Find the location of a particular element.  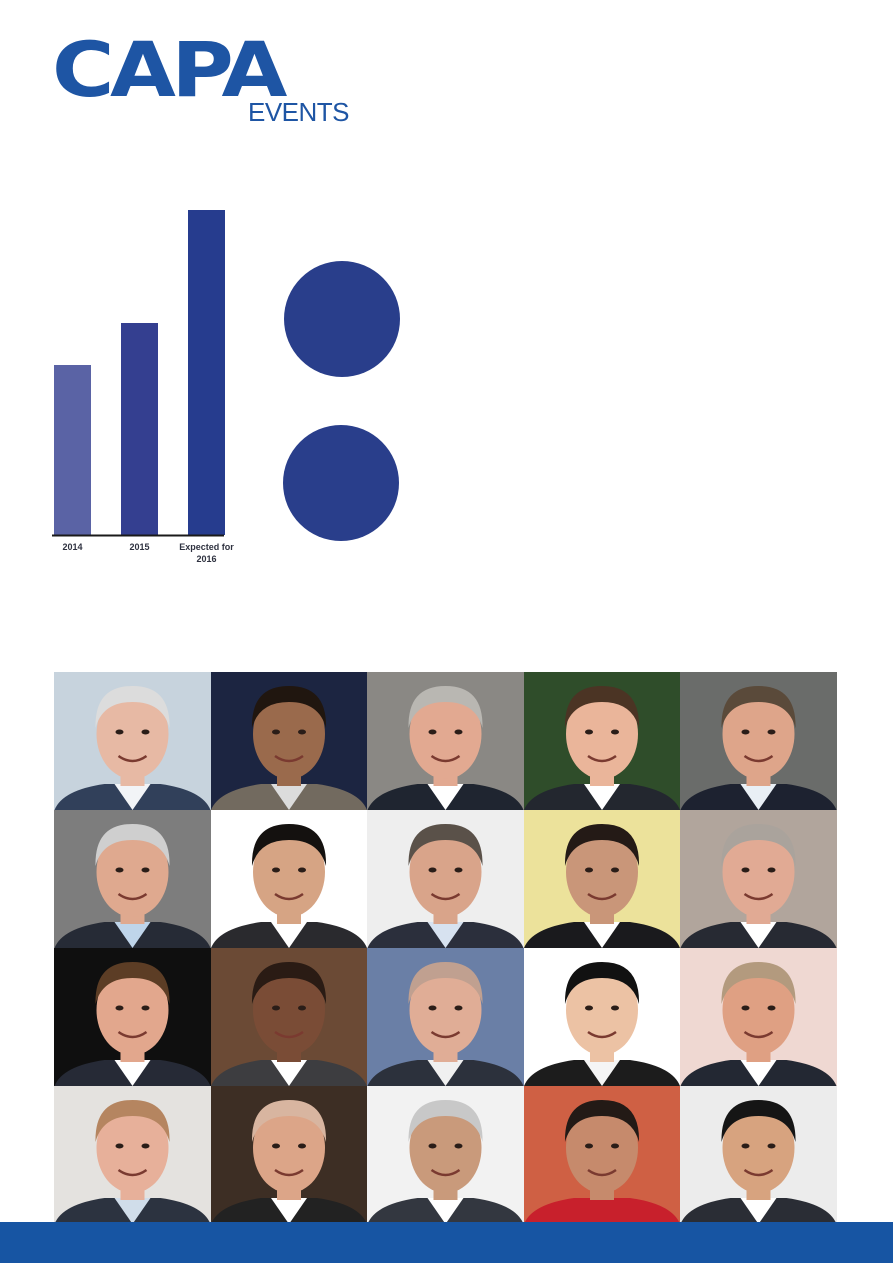

x-tick-label-2-1: 2016 is located at coordinates (206, 559).